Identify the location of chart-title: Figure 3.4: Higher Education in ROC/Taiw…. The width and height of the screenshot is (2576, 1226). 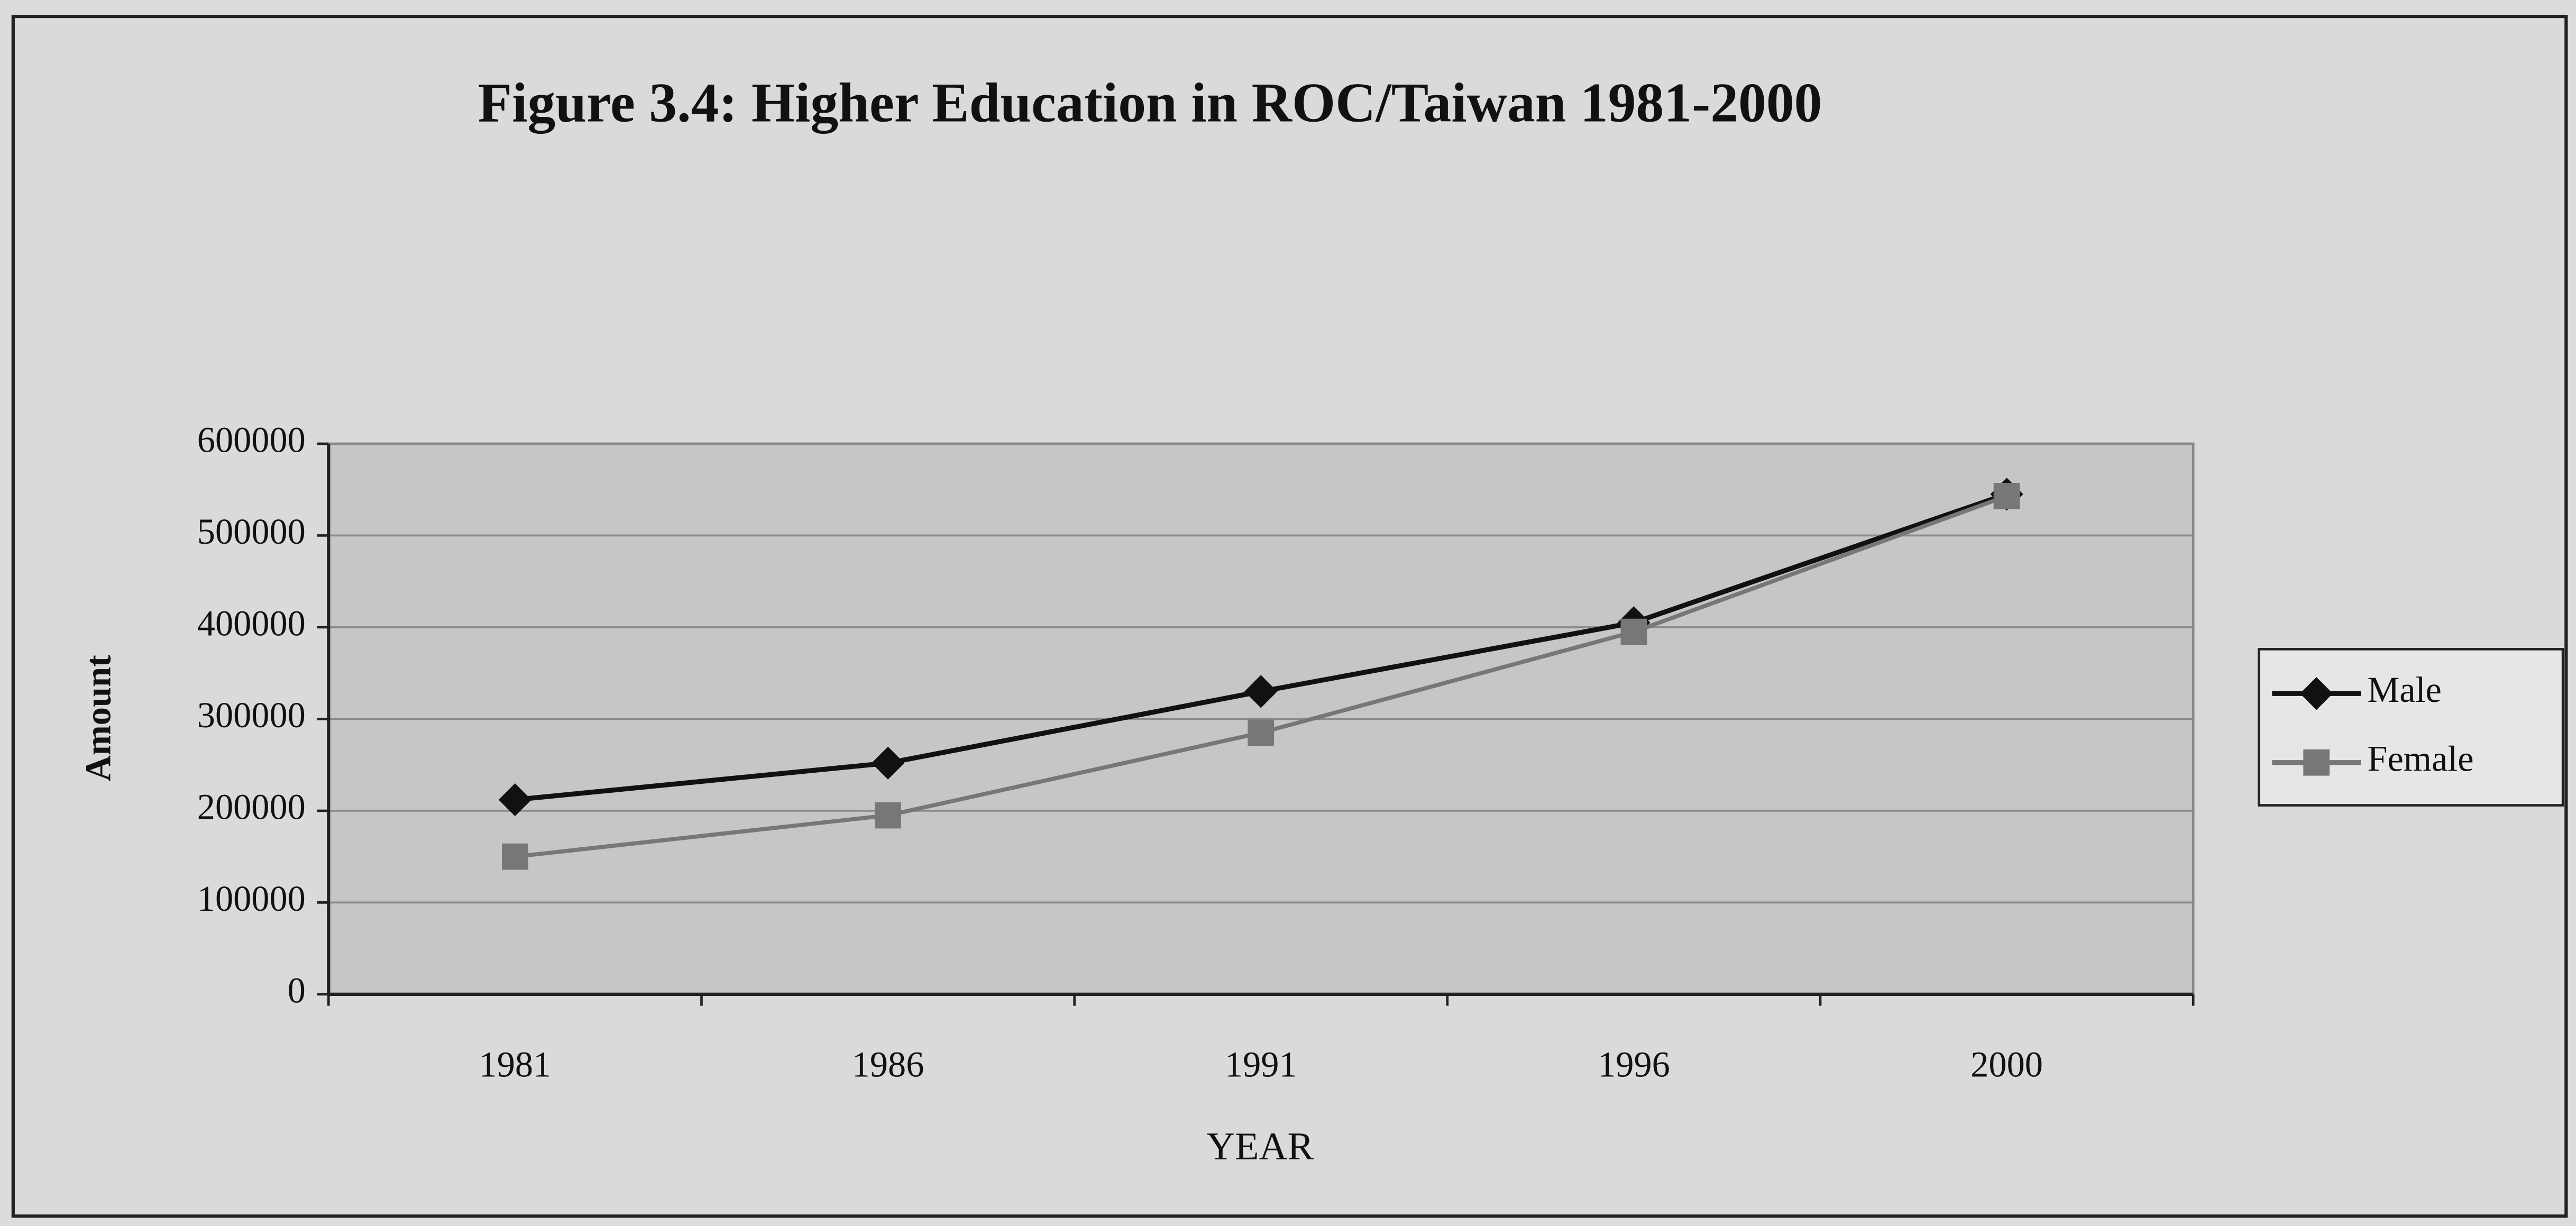
(1150, 102).